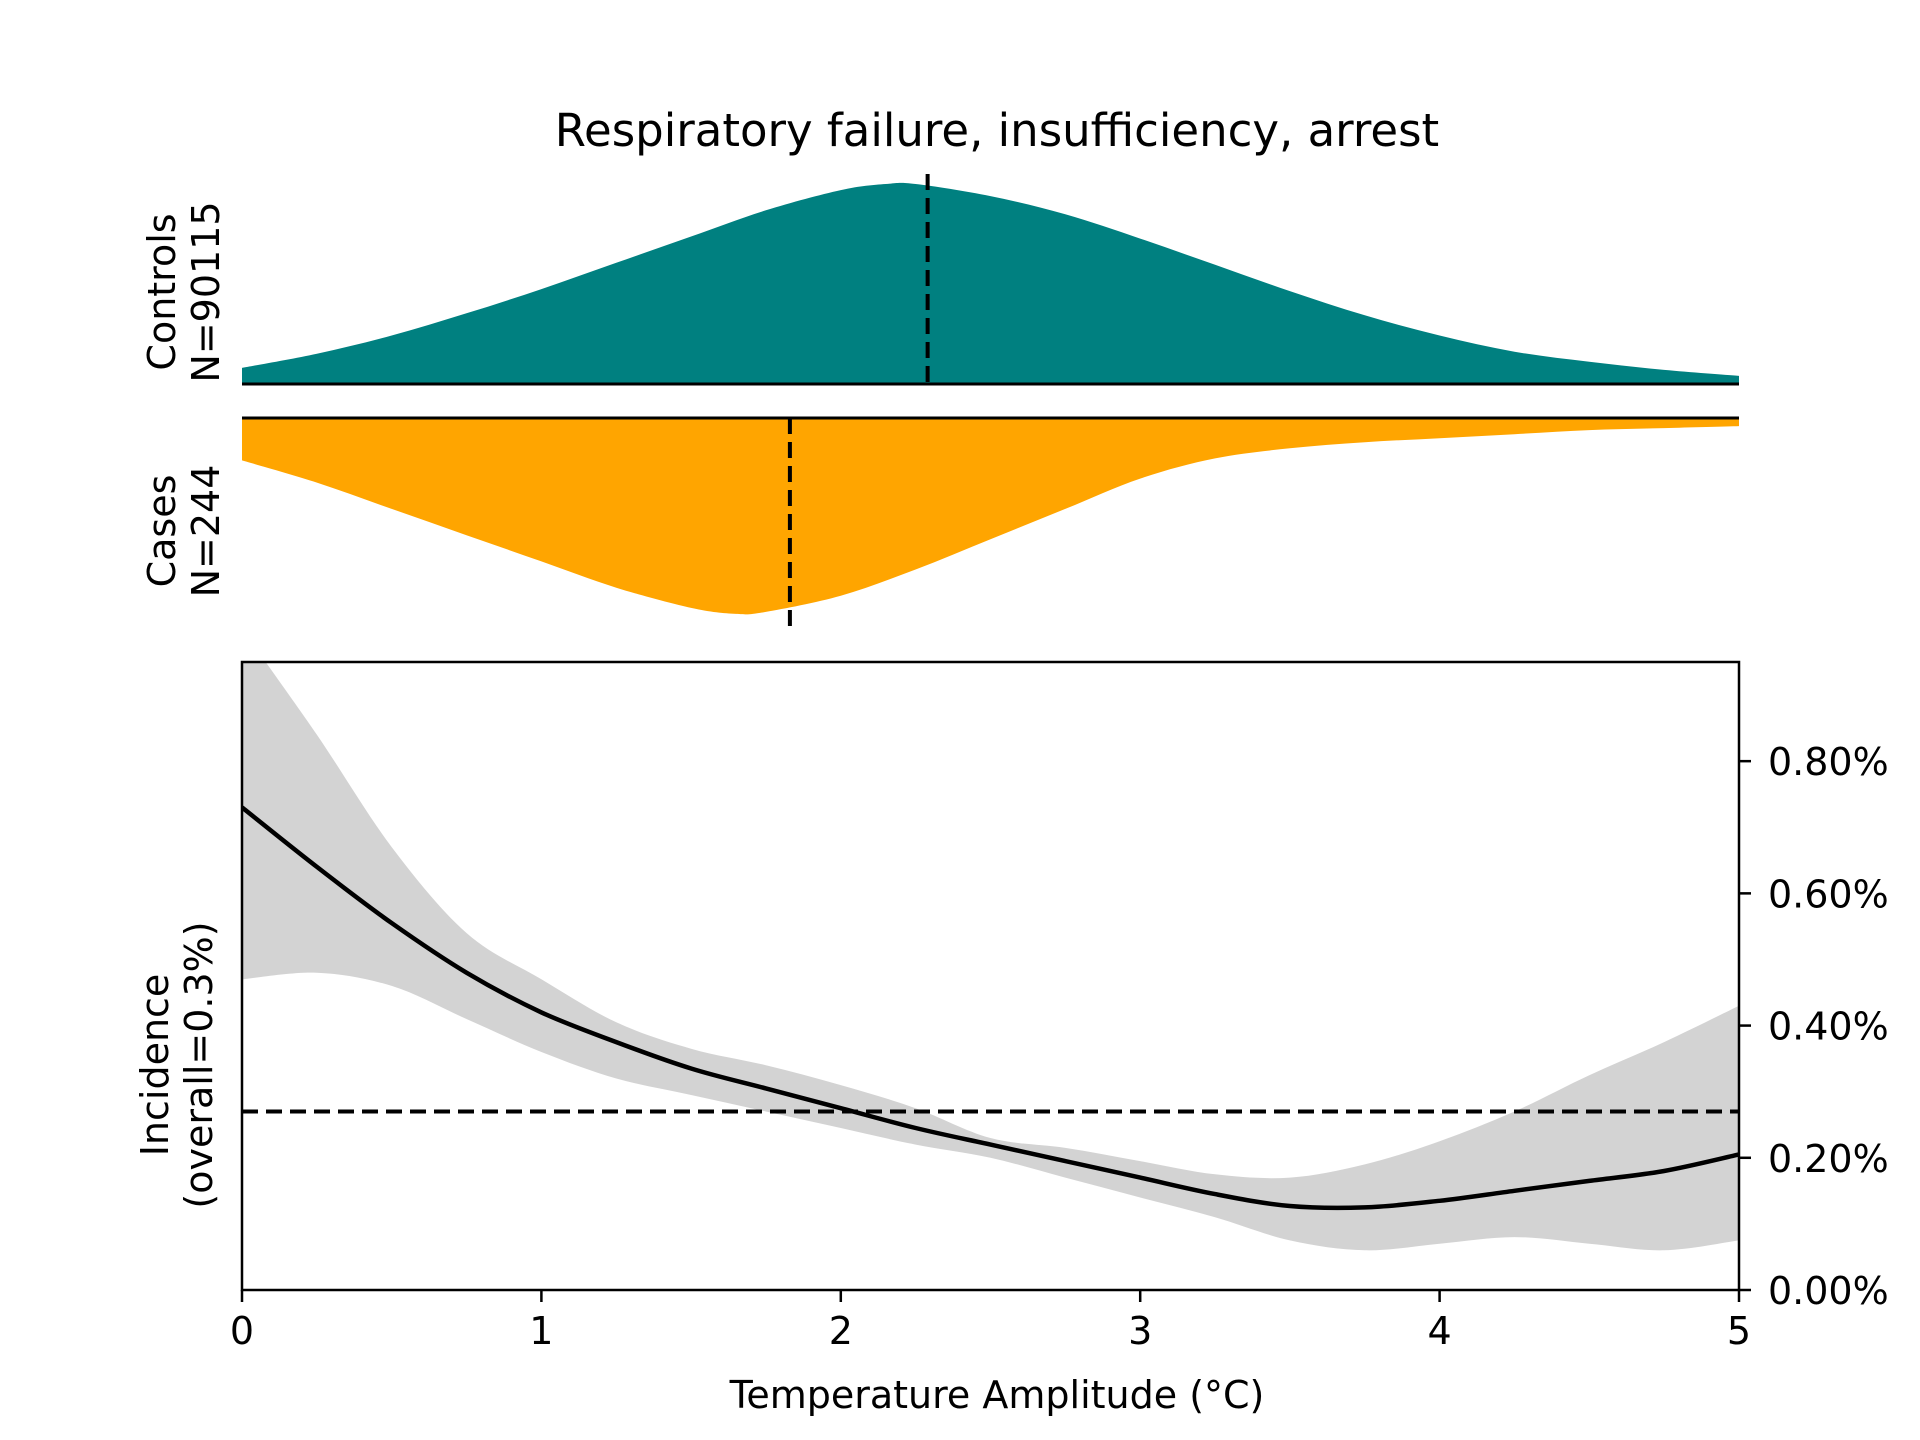  I want to click on y-tick-label: 0.60%, so click(1828, 894).